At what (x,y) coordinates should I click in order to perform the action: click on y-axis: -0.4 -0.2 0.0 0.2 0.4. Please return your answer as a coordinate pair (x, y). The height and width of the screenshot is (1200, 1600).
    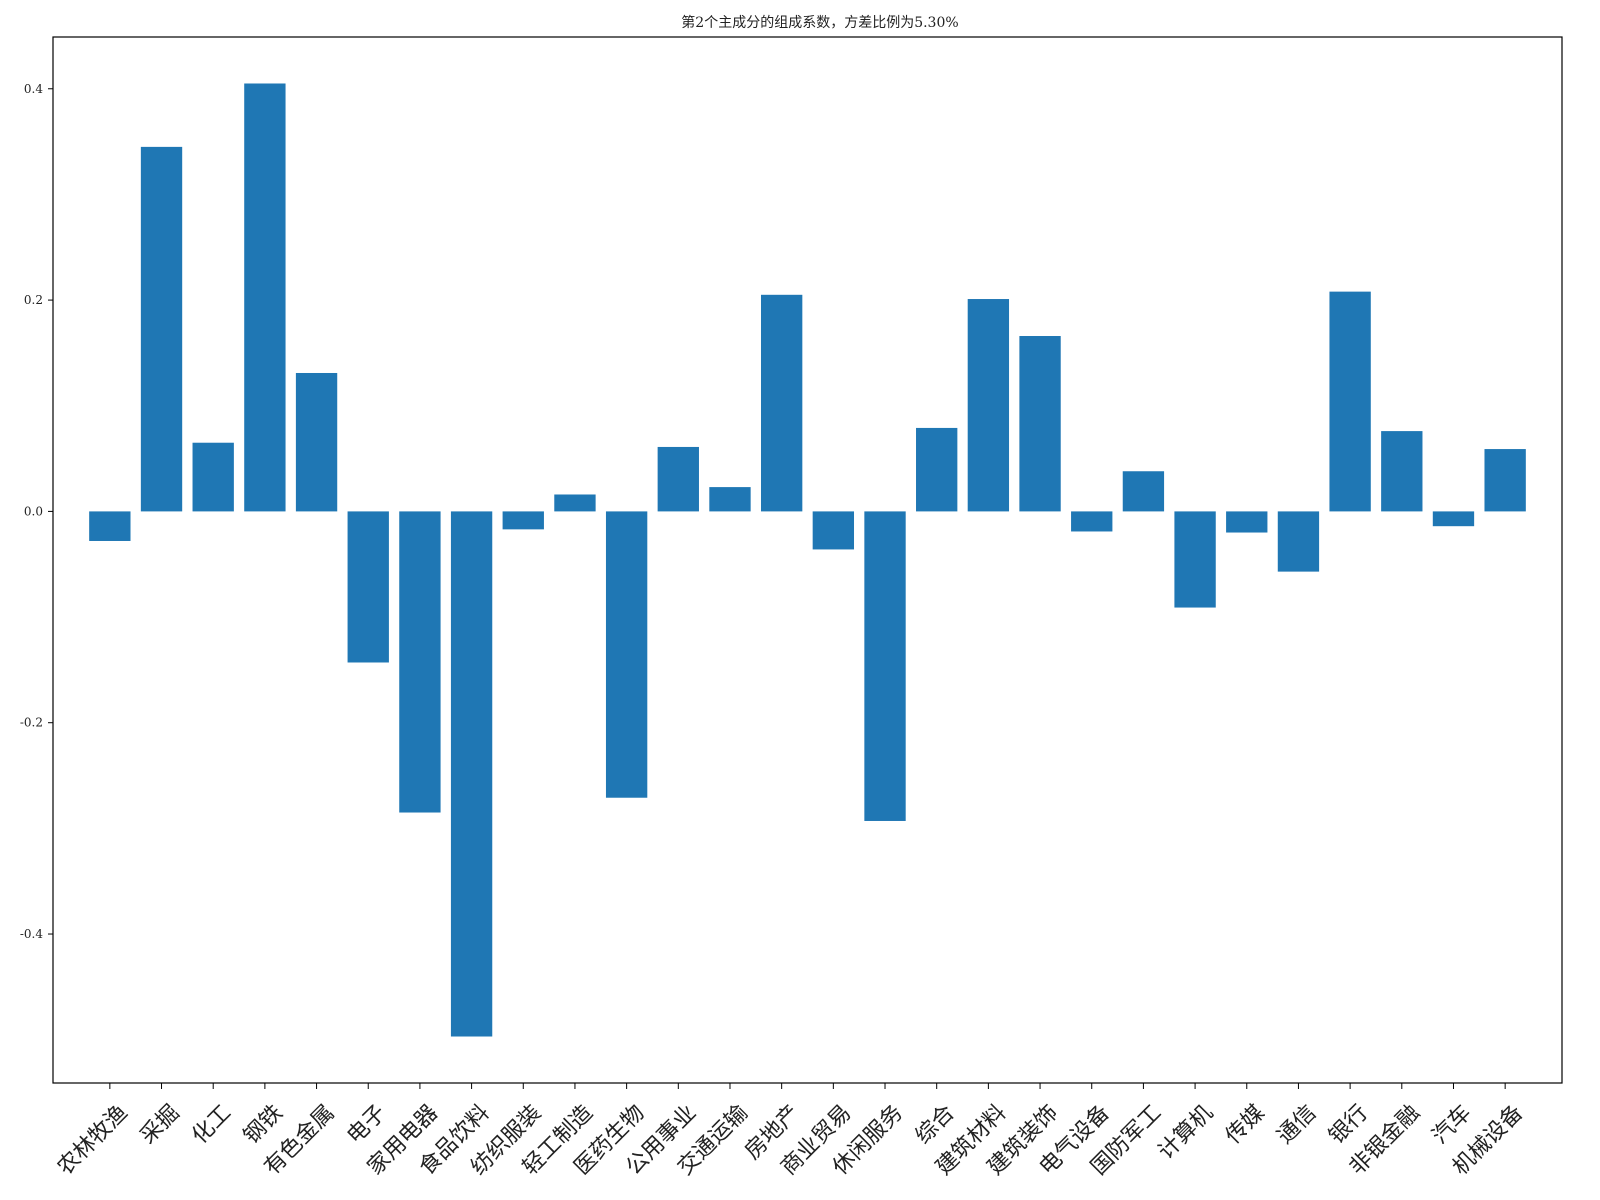
    Looking at the image, I should click on (36, 511).